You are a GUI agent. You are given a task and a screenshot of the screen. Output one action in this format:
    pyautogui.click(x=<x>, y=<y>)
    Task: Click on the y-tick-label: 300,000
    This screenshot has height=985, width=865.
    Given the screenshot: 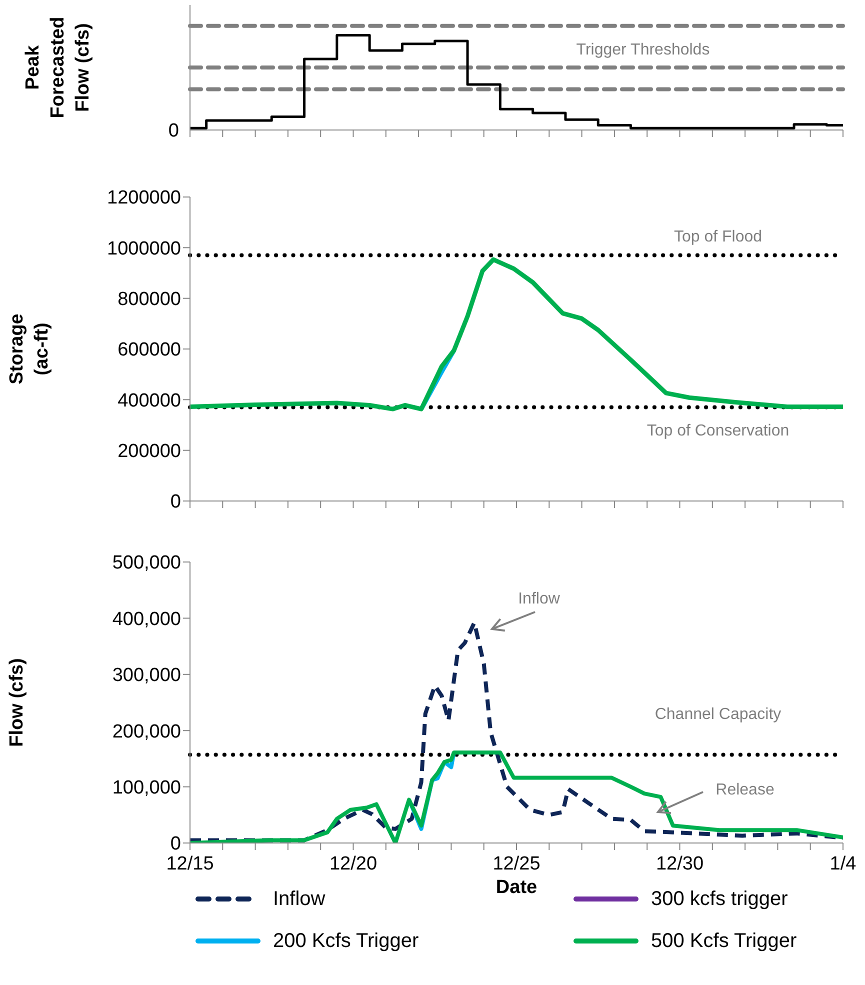 What is the action you would take?
    pyautogui.click(x=146, y=675)
    